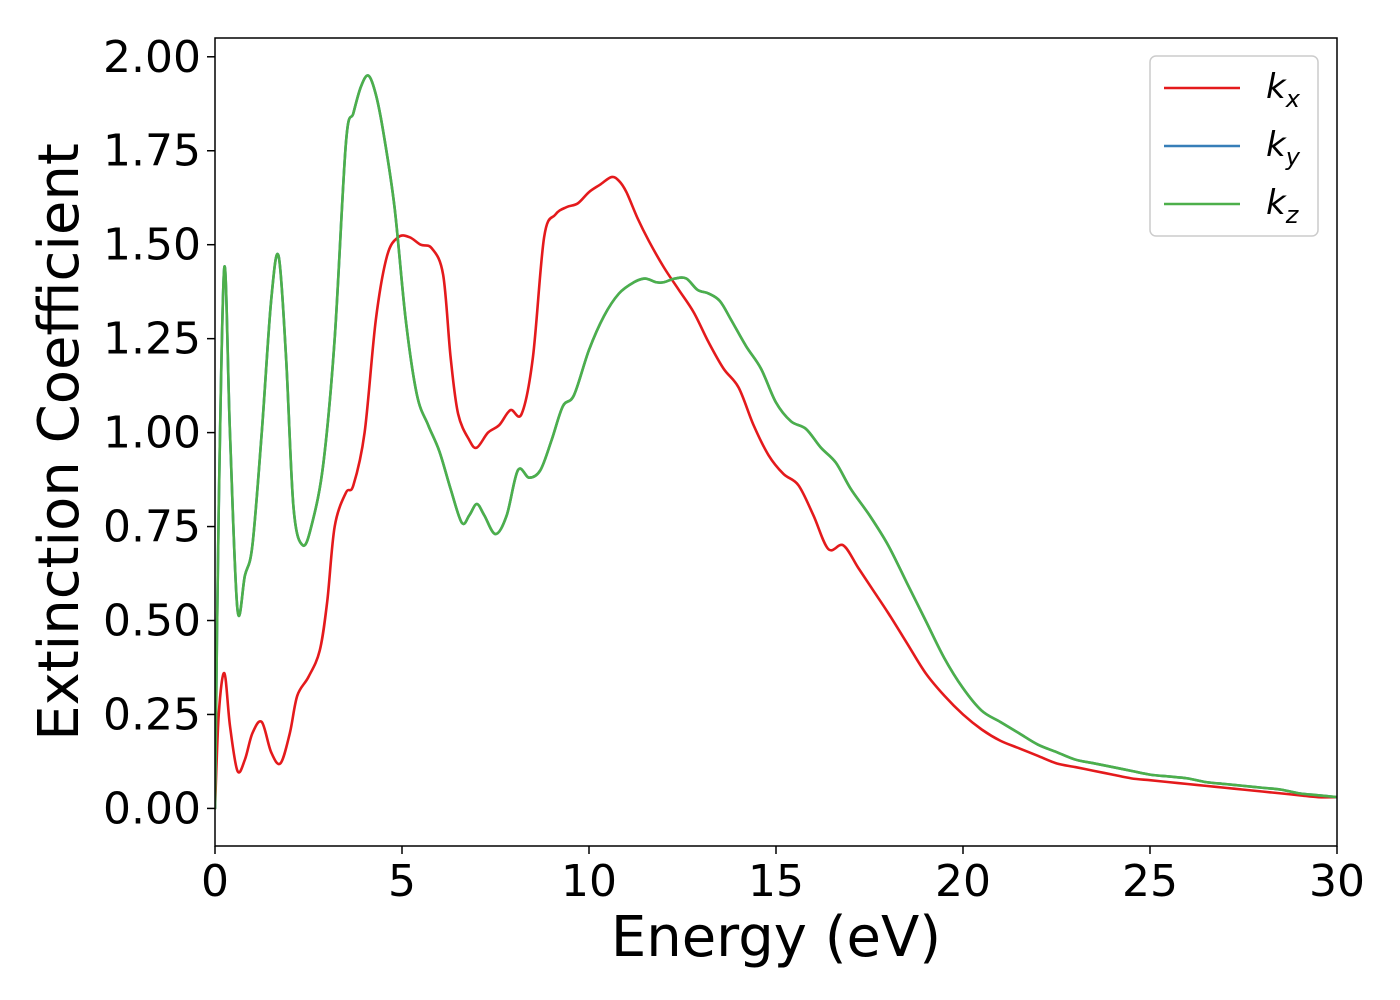 The image size is (1400, 1000). I want to click on y-tick-label: 2.00, so click(152, 57).